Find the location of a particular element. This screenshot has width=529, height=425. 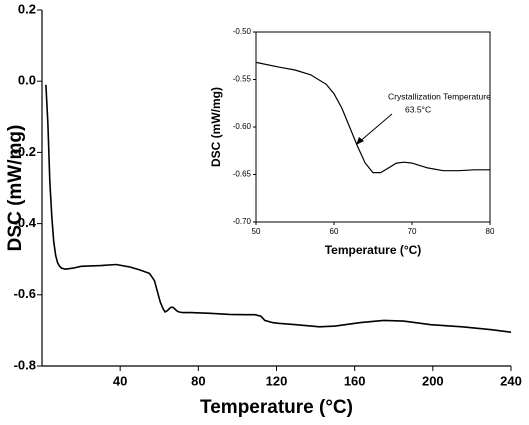

x-tick-label: 70 is located at coordinates (412, 231).